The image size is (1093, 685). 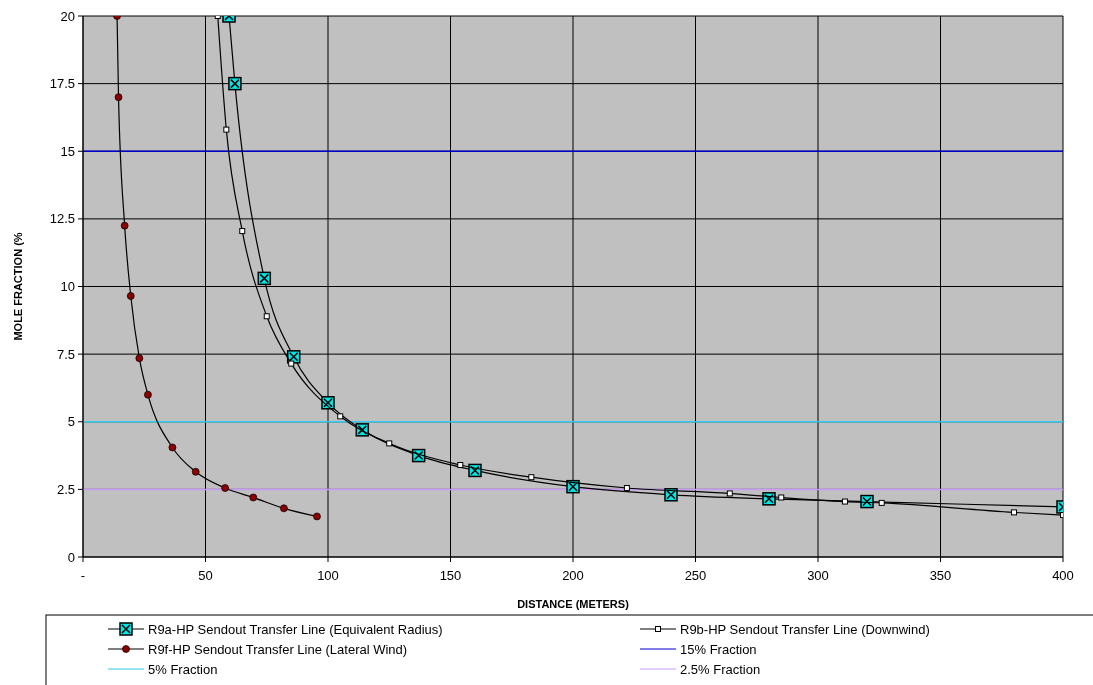 What do you see at coordinates (695, 575) in the screenshot?
I see `x-tick-label: 250` at bounding box center [695, 575].